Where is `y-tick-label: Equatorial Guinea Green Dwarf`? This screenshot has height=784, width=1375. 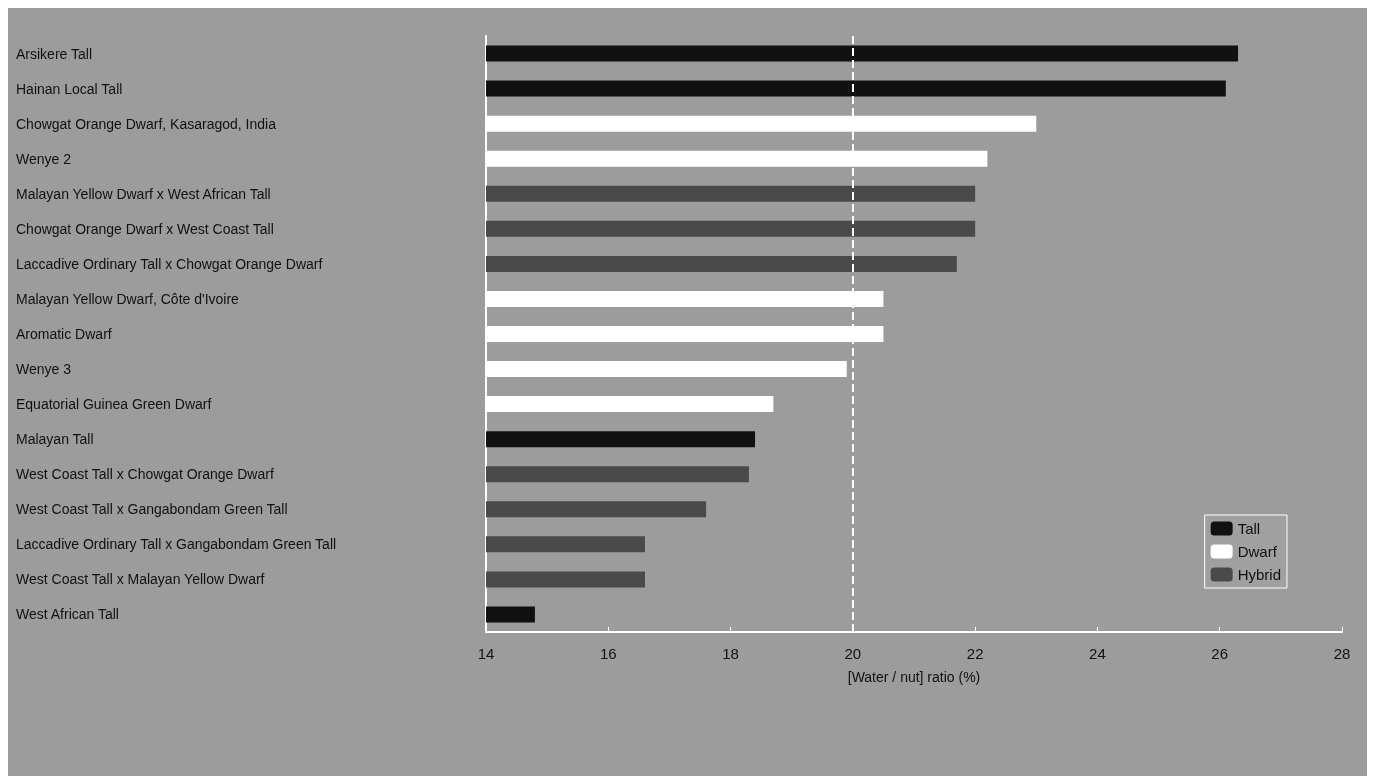 y-tick-label: Equatorial Guinea Green Dwarf is located at coordinates (114, 404).